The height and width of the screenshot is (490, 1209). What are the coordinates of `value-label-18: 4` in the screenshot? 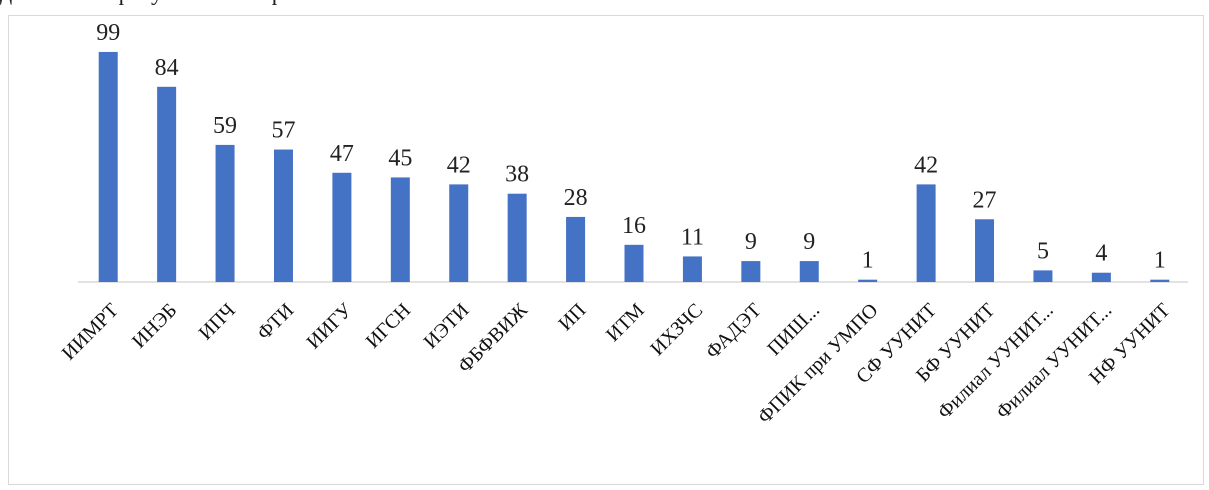 It's located at (1101, 254).